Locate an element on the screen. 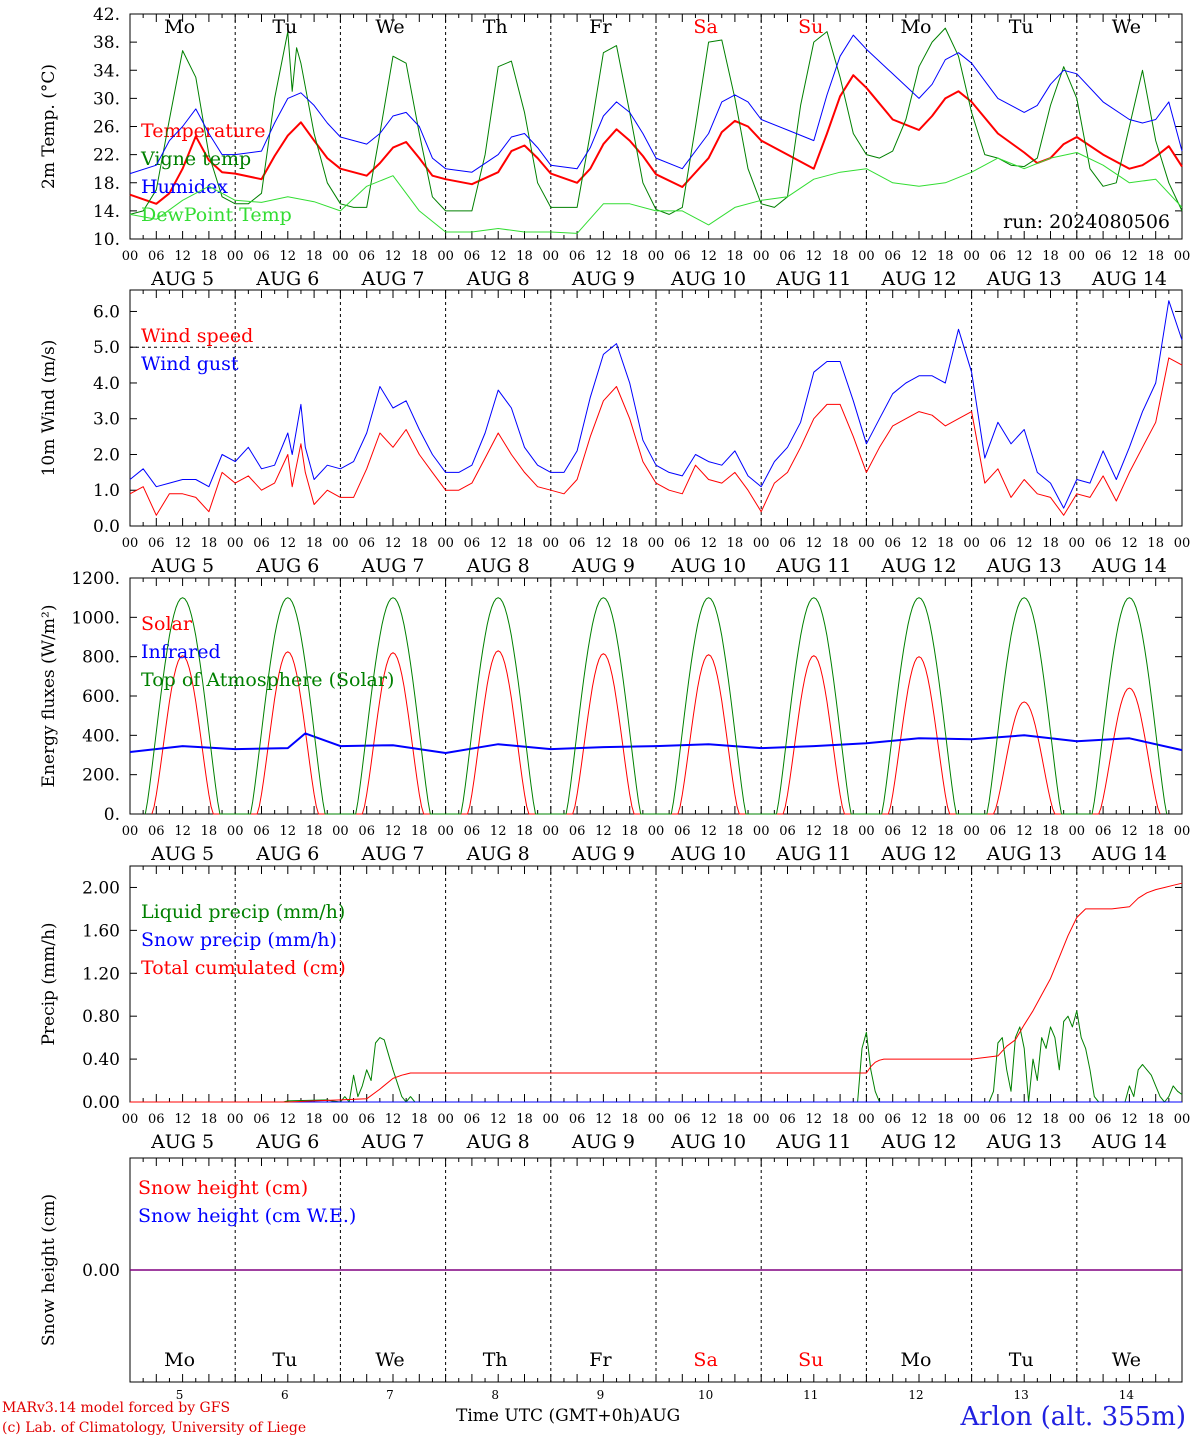 This screenshot has height=1440, width=1194. series-vigne-temp is located at coordinates (656, 121).